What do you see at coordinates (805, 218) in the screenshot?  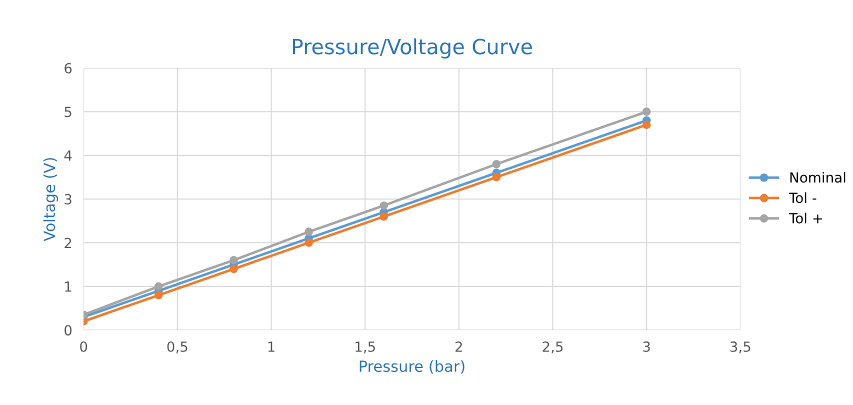 I see `legend-label: Tol +` at bounding box center [805, 218].